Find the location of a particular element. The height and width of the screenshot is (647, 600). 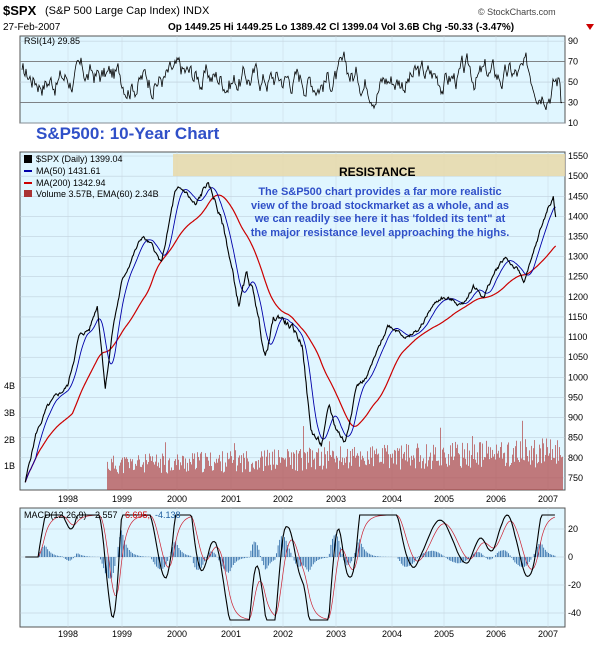

volume-legend-swatch is located at coordinates (28, 193).